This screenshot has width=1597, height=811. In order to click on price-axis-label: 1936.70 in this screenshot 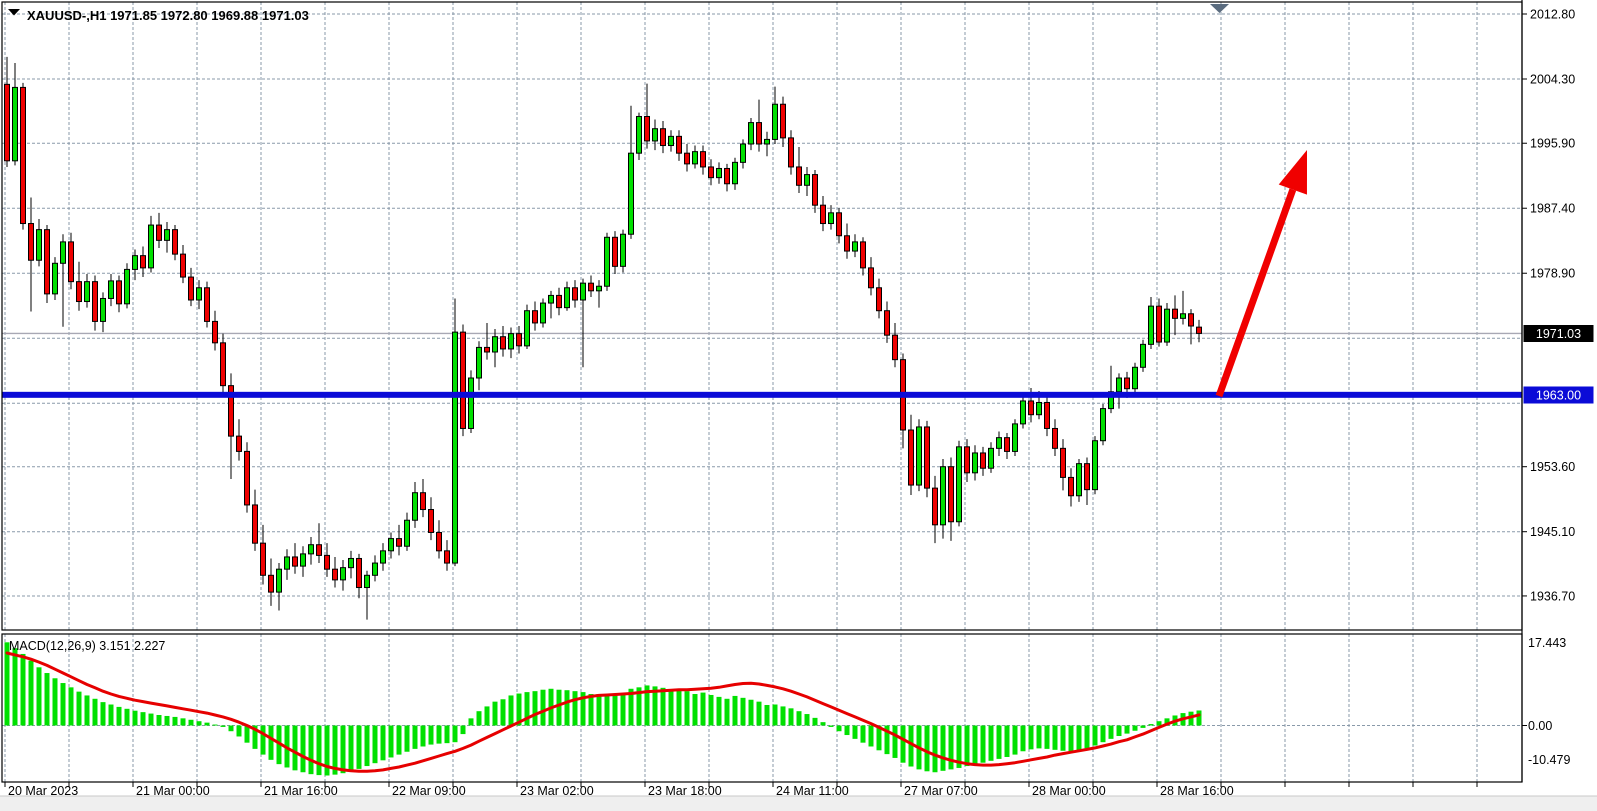, I will do `click(1552, 596)`.